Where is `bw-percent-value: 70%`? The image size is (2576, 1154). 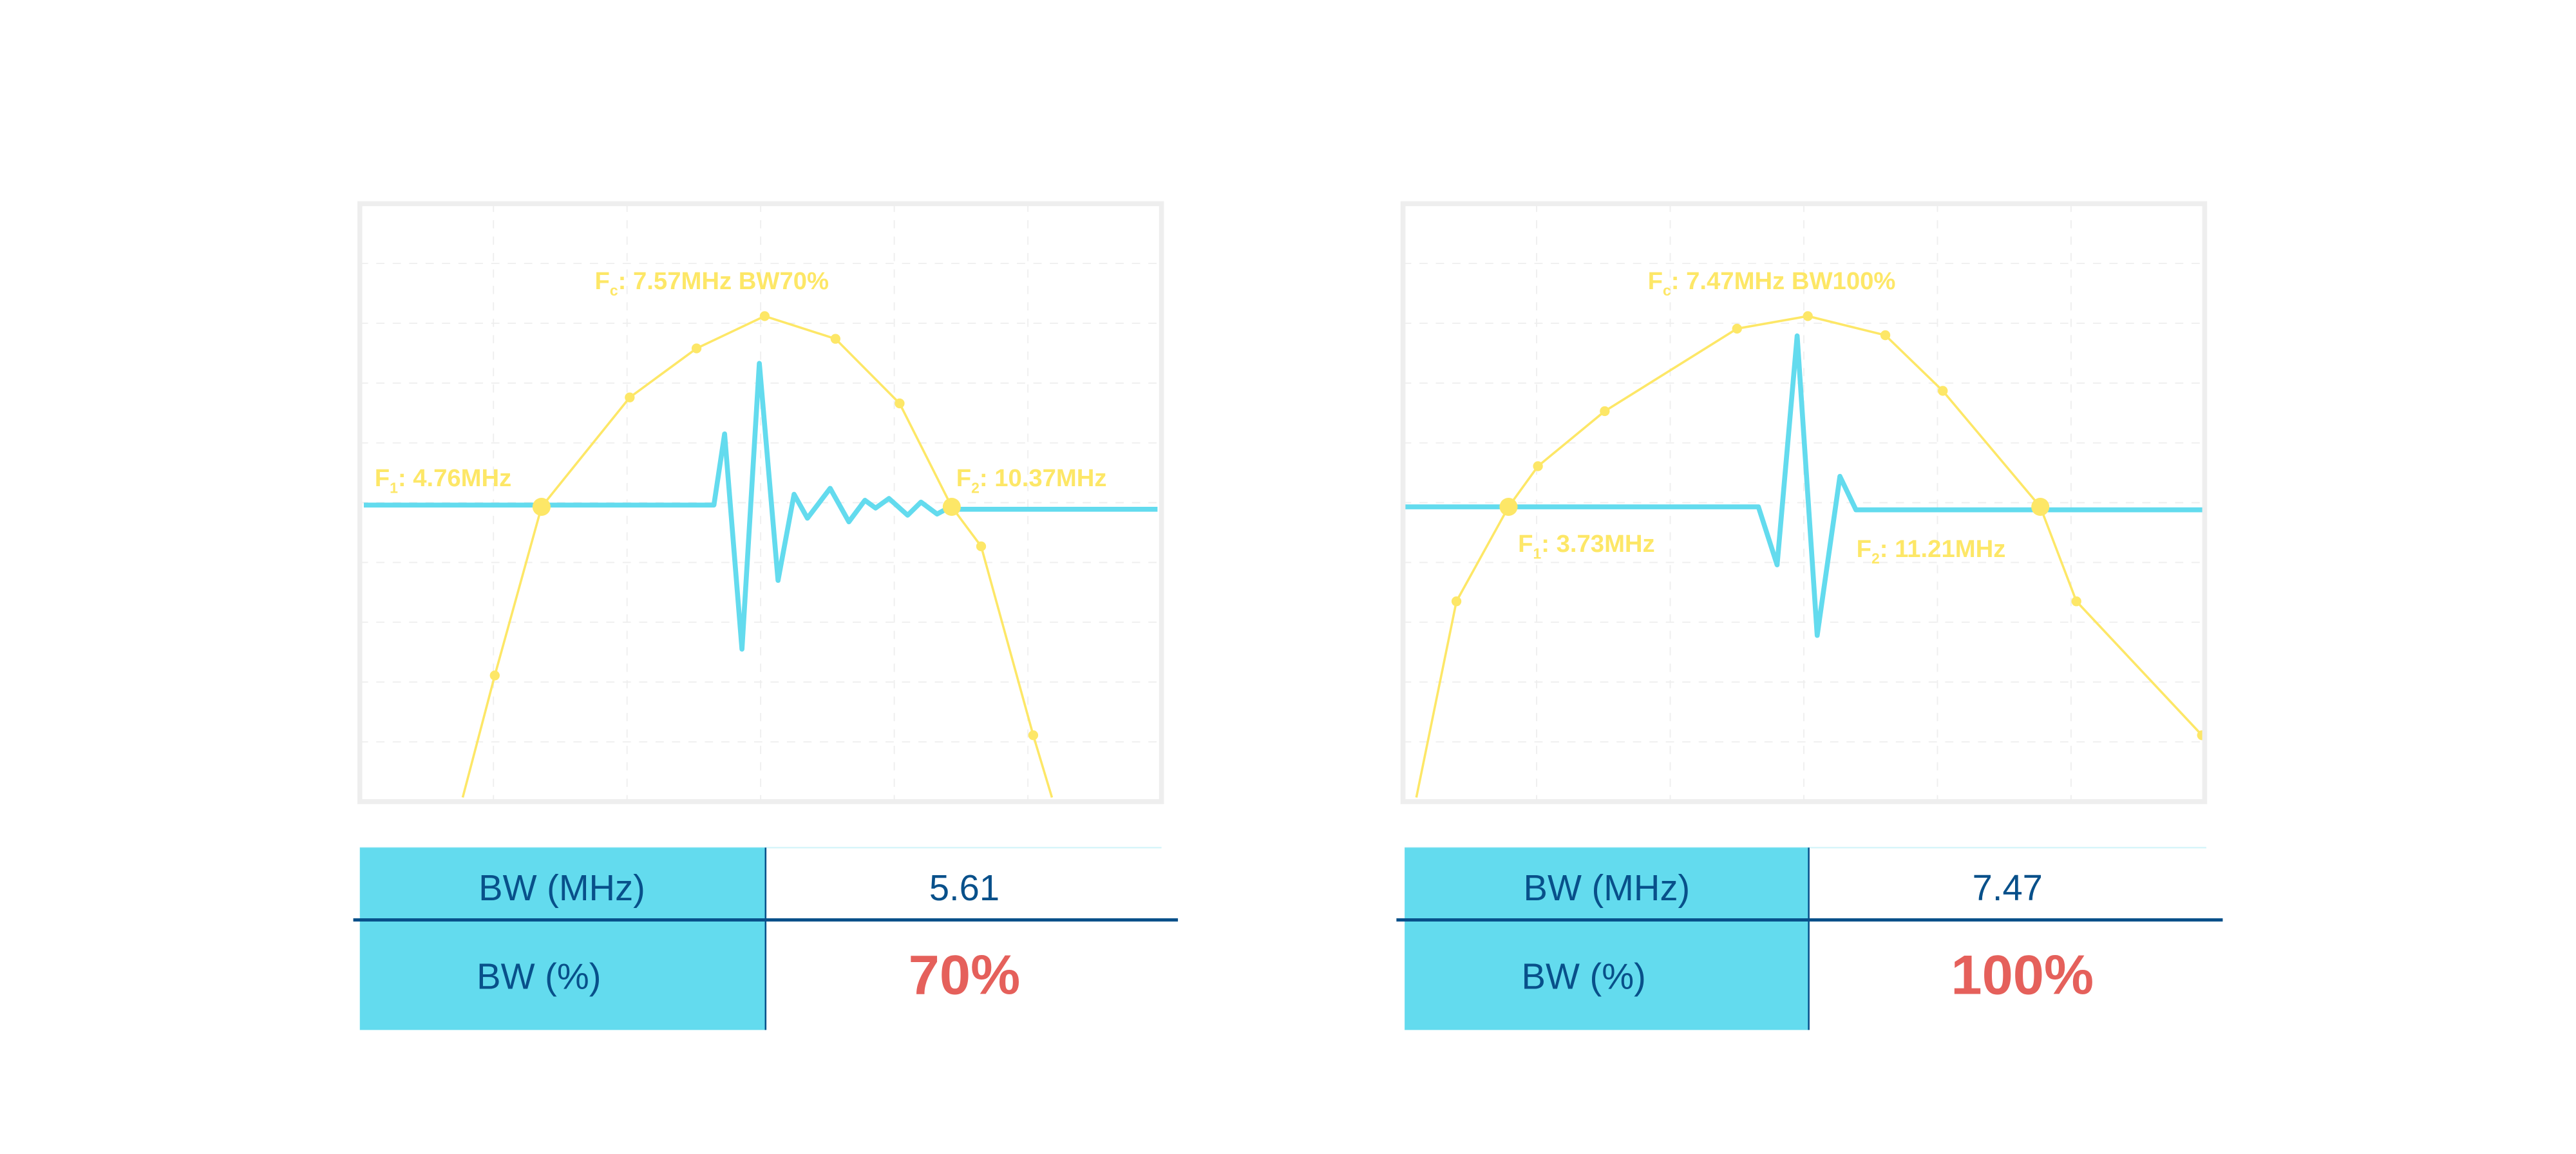 bw-percent-value: 70% is located at coordinates (965, 974).